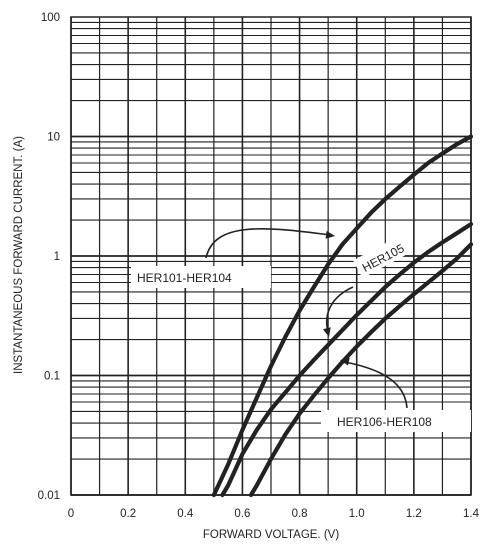  What do you see at coordinates (128, 514) in the screenshot?
I see `x-tick-label: 0.2` at bounding box center [128, 514].